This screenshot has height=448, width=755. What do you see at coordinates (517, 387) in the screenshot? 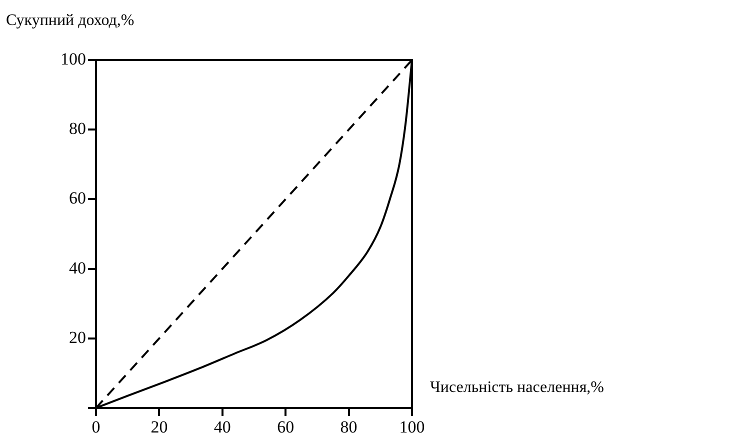
I see `x-axis-title: Чисельність населення,%` at bounding box center [517, 387].